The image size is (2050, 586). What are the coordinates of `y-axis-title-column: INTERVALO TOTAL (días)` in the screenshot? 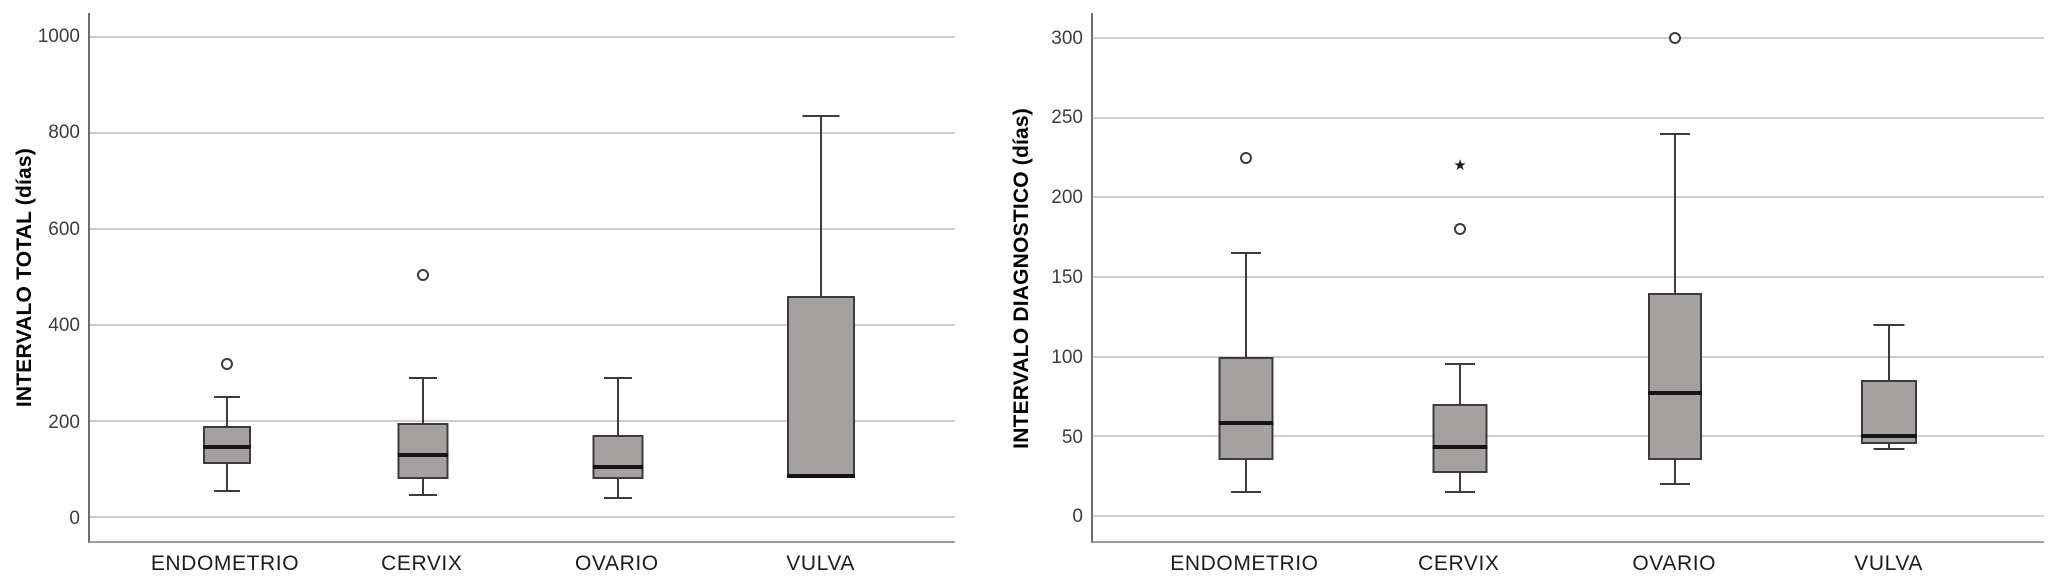 It's located at (25, 278).